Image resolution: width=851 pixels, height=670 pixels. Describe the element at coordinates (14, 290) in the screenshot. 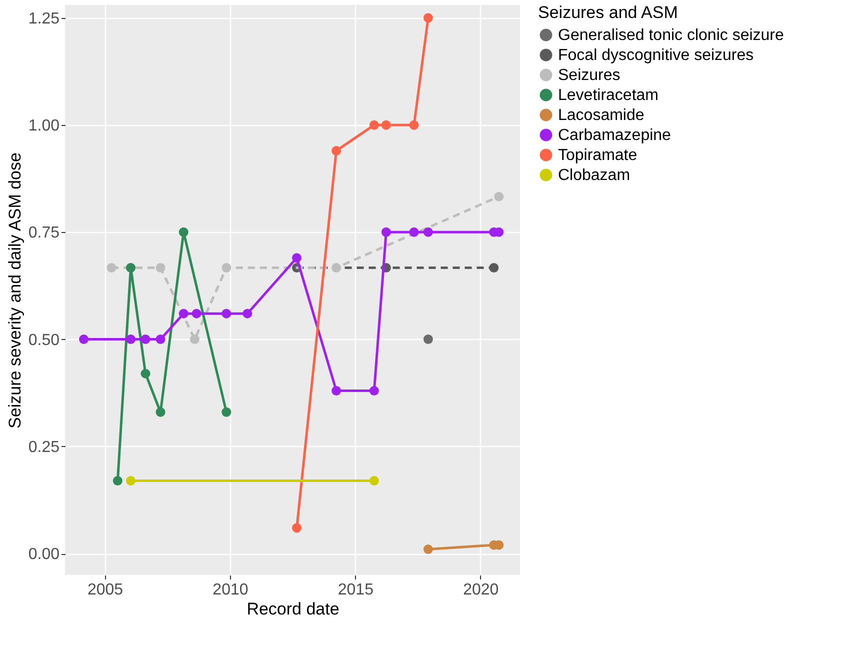

I see `y-axis-title: Seizure severity and daily ASM dose` at that location.